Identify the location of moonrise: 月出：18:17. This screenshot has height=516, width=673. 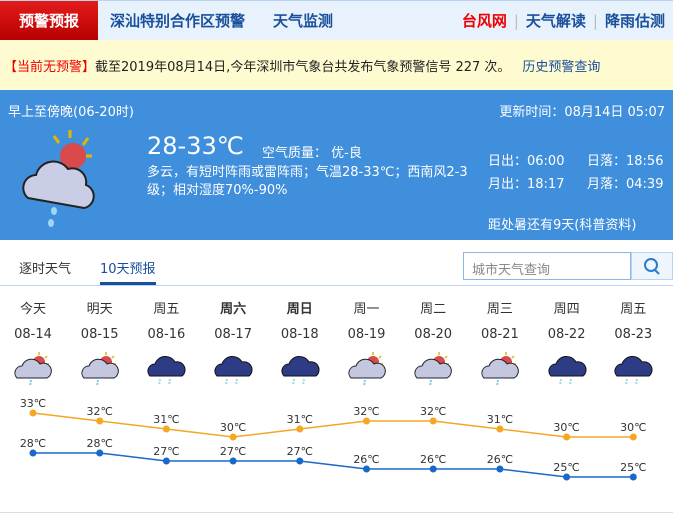
(526, 184).